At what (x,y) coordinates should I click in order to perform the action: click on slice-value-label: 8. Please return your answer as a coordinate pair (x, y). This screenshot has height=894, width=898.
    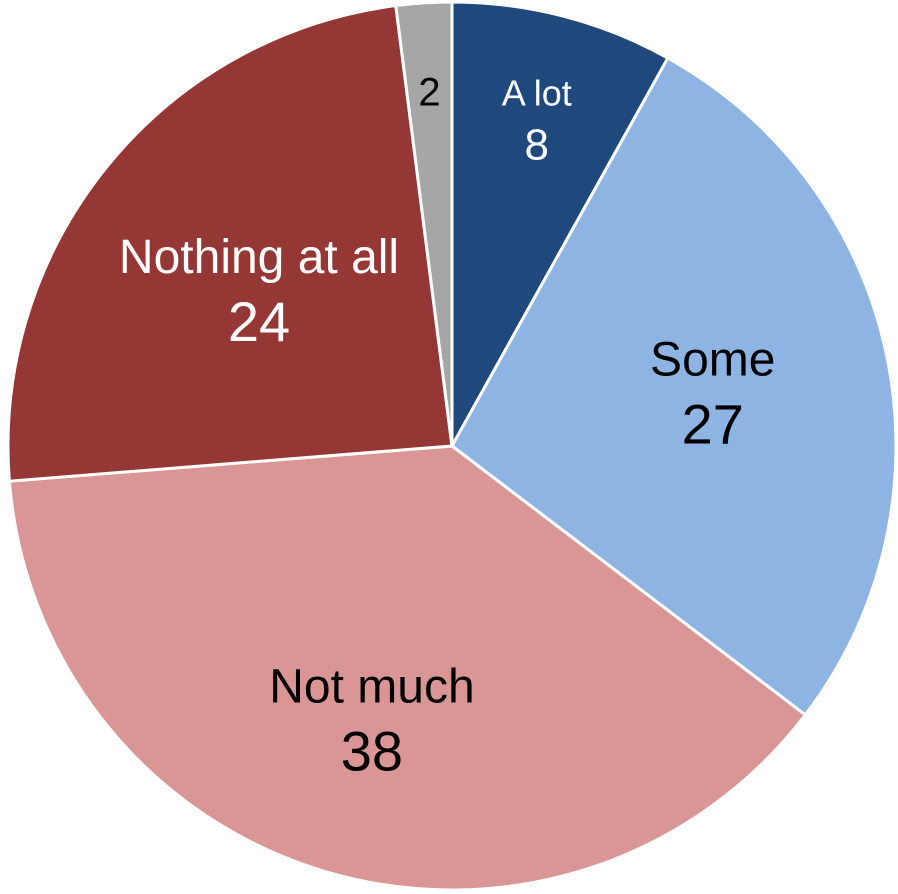
    Looking at the image, I should click on (537, 144).